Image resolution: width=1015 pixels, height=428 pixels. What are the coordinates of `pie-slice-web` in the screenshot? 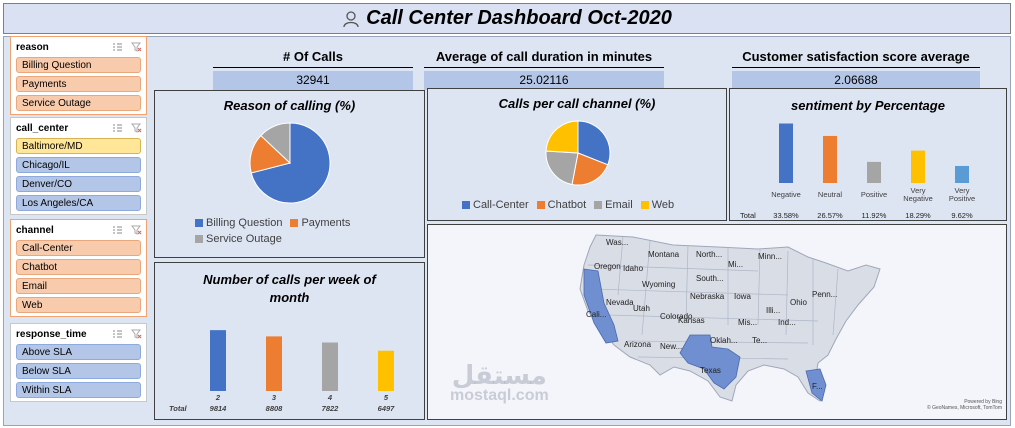 It's located at (562, 137).